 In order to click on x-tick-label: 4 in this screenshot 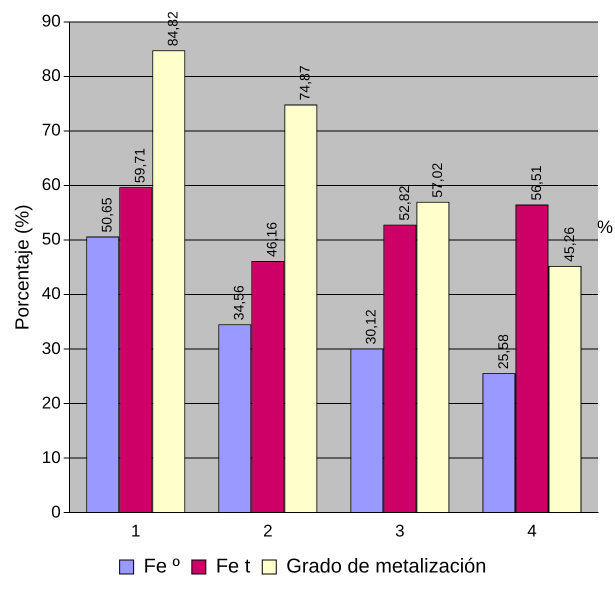, I will do `click(532, 530)`.